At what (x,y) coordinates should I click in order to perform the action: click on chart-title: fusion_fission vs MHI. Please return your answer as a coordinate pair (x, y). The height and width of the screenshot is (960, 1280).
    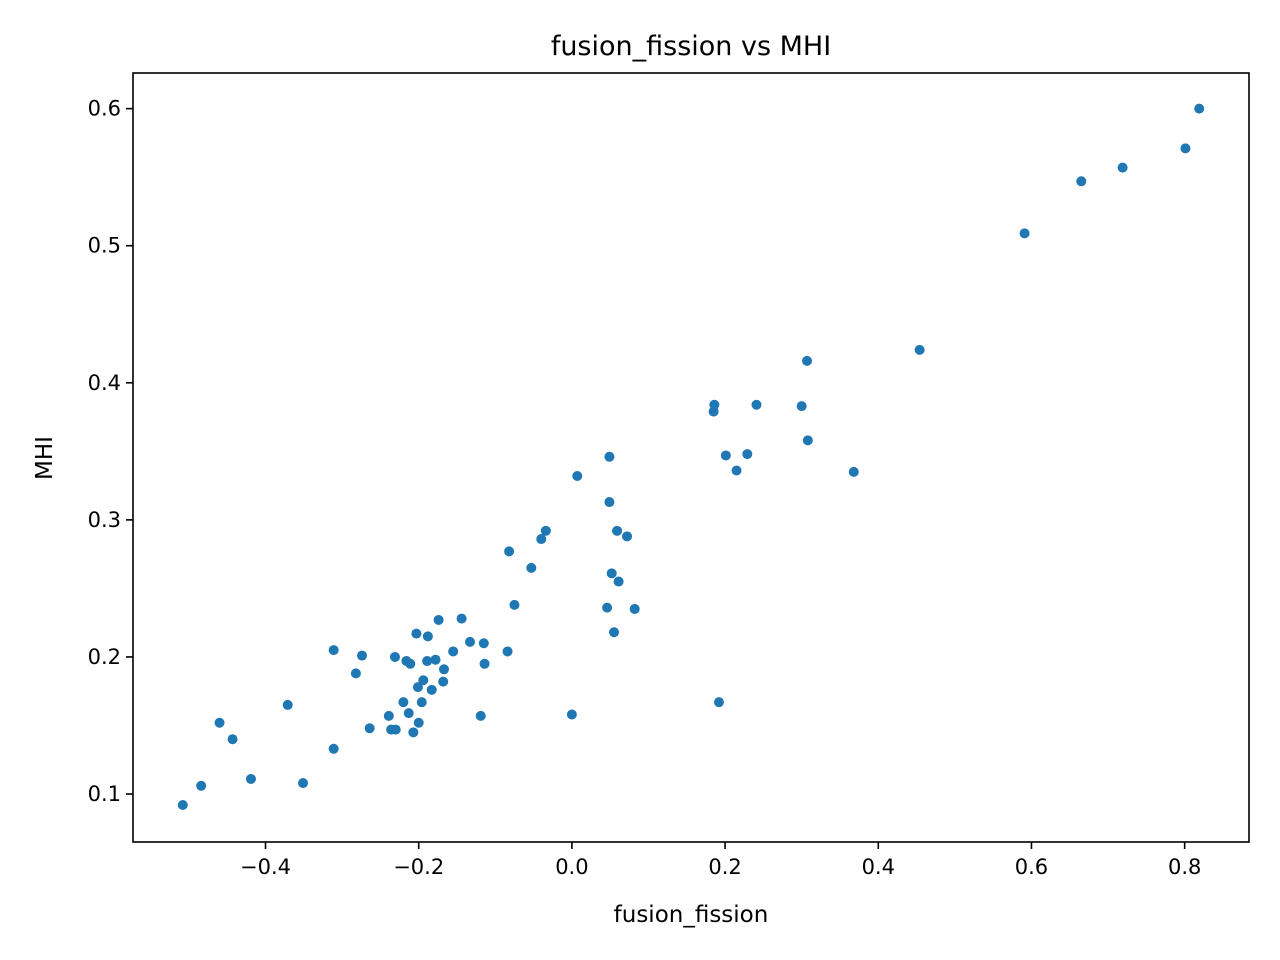
    Looking at the image, I should click on (691, 46).